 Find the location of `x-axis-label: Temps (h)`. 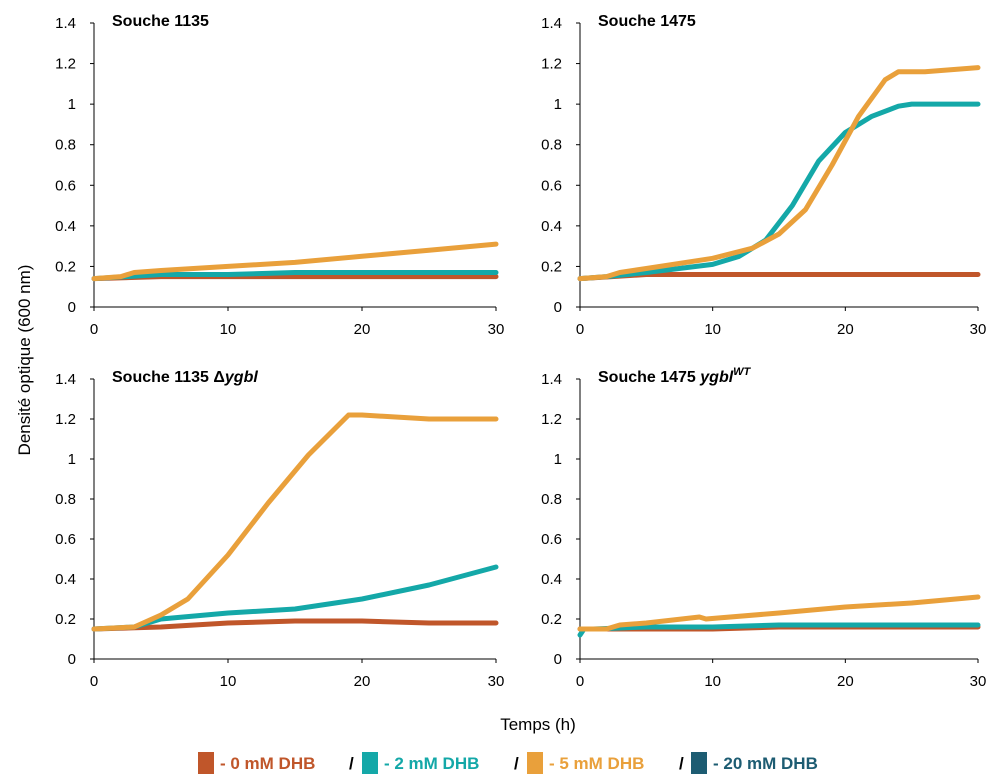

x-axis-label: Temps (h) is located at coordinates (538, 724).